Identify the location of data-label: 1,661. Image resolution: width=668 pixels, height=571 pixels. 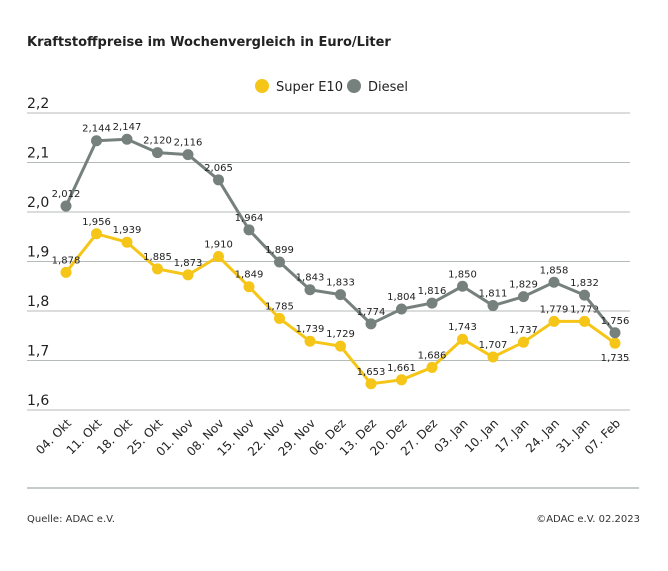
(401, 368).